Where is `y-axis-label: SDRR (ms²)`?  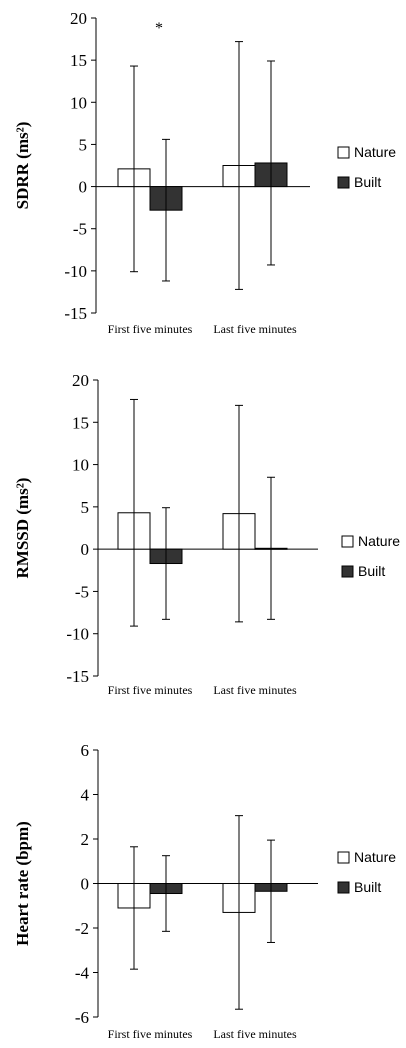
y-axis-label: SDRR (ms²) is located at coordinates (22, 166).